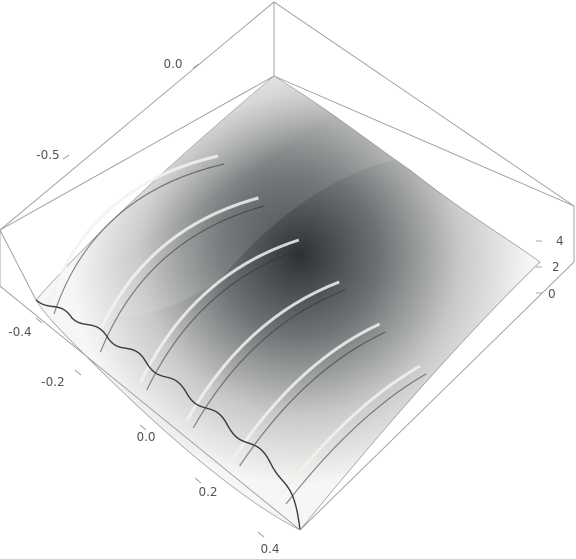 This screenshot has width=576, height=559. Describe the element at coordinates (424, 141) in the screenshot. I see `box-back-edge-right` at that location.